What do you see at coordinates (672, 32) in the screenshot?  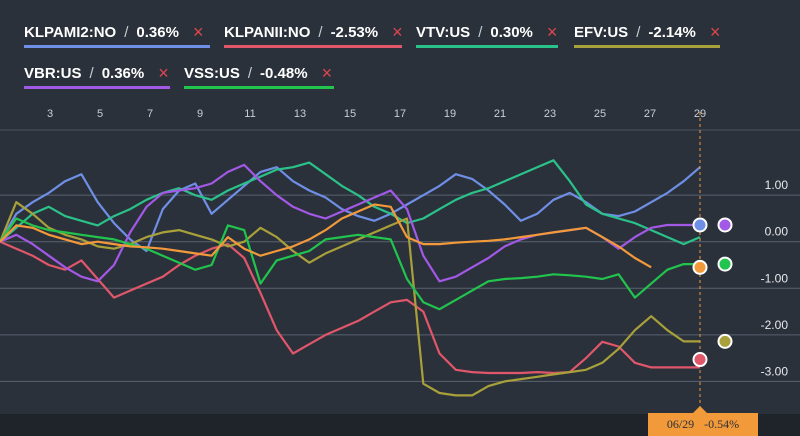 I see `legend-change: -2.14%` at bounding box center [672, 32].